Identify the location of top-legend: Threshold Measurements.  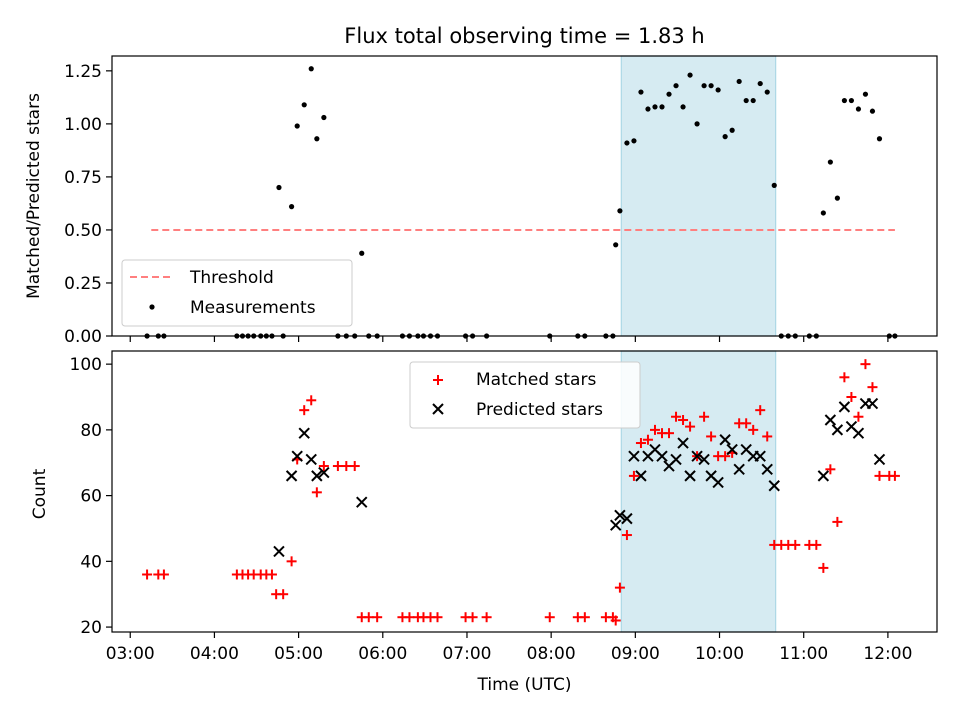
(237, 293).